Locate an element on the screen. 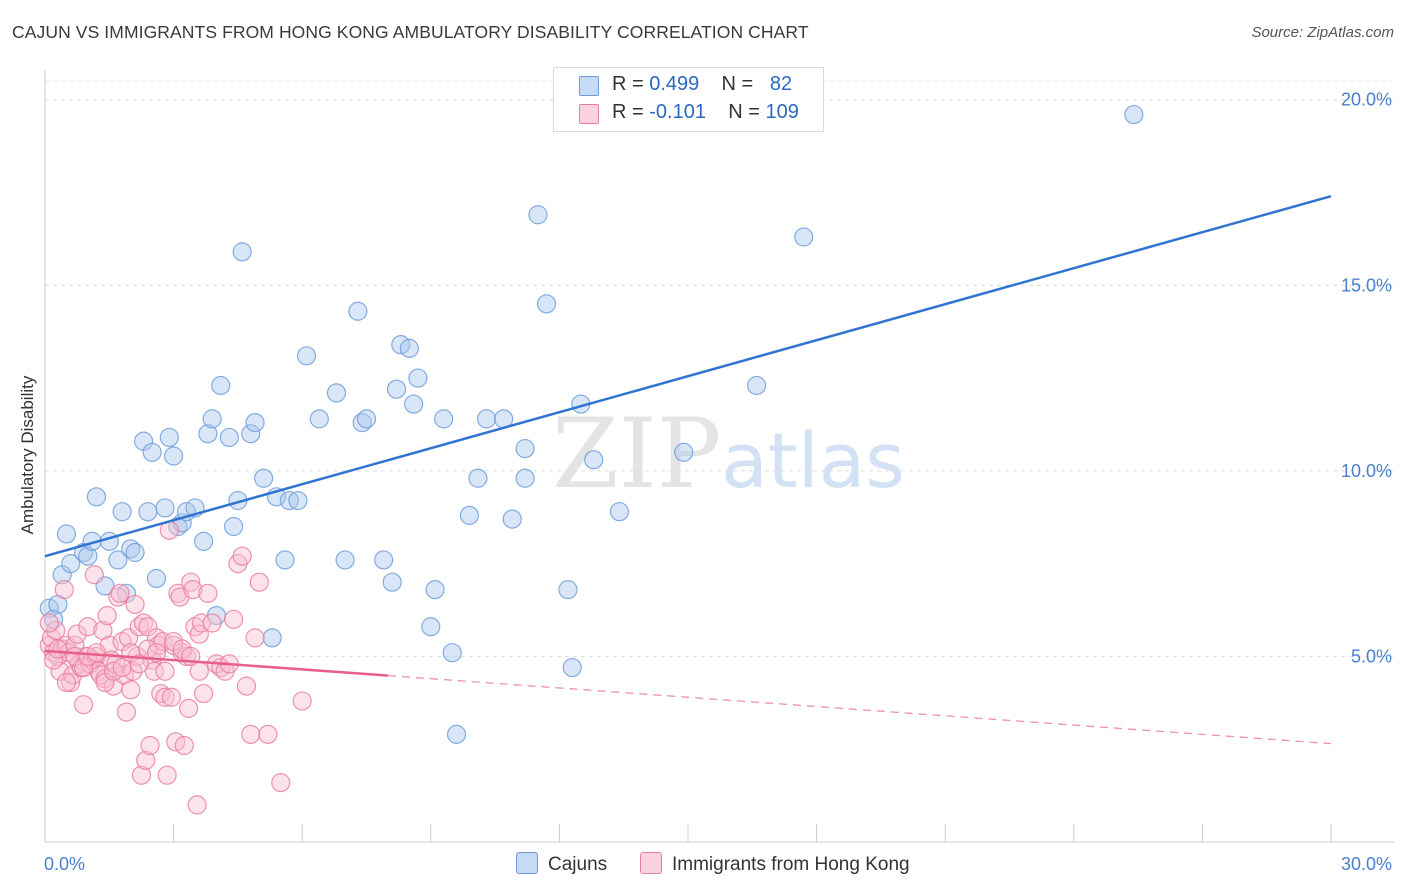 This screenshot has height=892, width=1406. legend-n-value: 109 is located at coordinates (782, 112).